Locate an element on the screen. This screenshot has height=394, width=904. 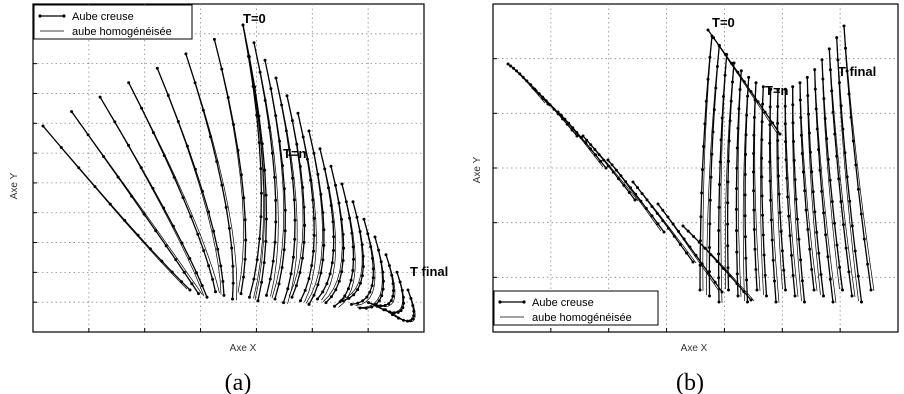
panel-a-legend-creuse-marker is located at coordinates (40, 16).